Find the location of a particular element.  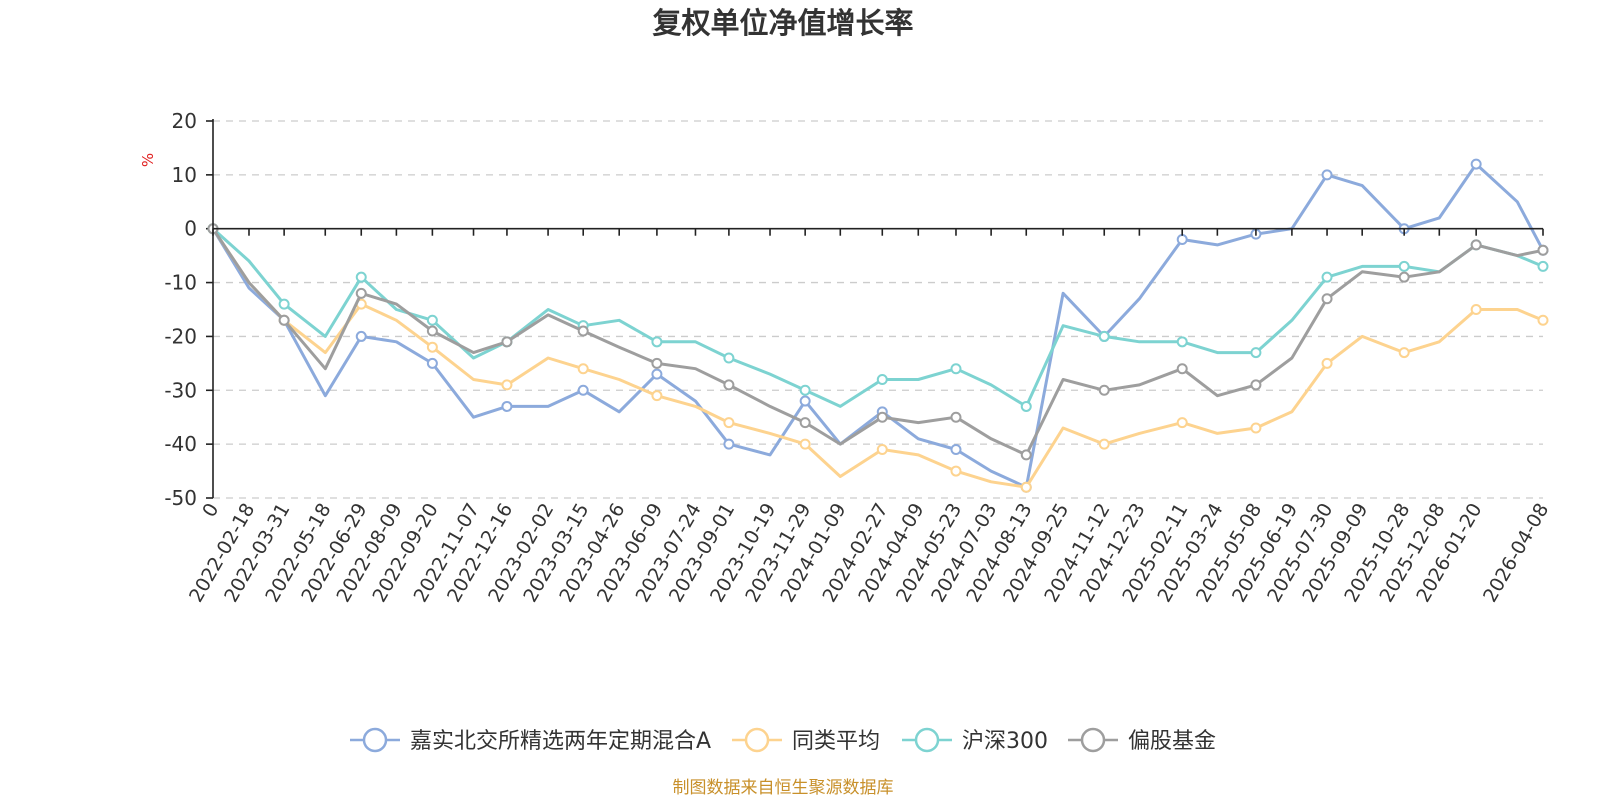

y-axis-ticks: 20 10 0 -10 -20 -30 -40 -50 is located at coordinates (188, 309).